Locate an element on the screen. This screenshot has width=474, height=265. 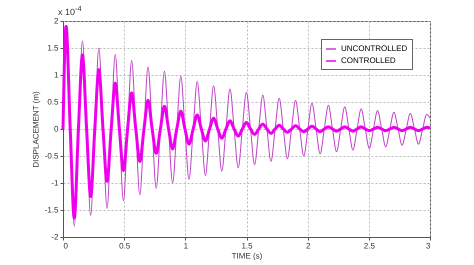
y-tick-label: -0.5 is located at coordinates (52, 156).